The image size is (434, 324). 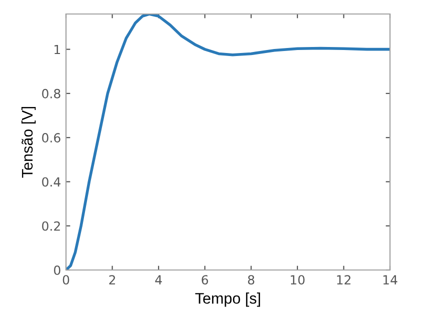 What do you see at coordinates (297, 280) in the screenshot?
I see `x-tick-label: 10` at bounding box center [297, 280].